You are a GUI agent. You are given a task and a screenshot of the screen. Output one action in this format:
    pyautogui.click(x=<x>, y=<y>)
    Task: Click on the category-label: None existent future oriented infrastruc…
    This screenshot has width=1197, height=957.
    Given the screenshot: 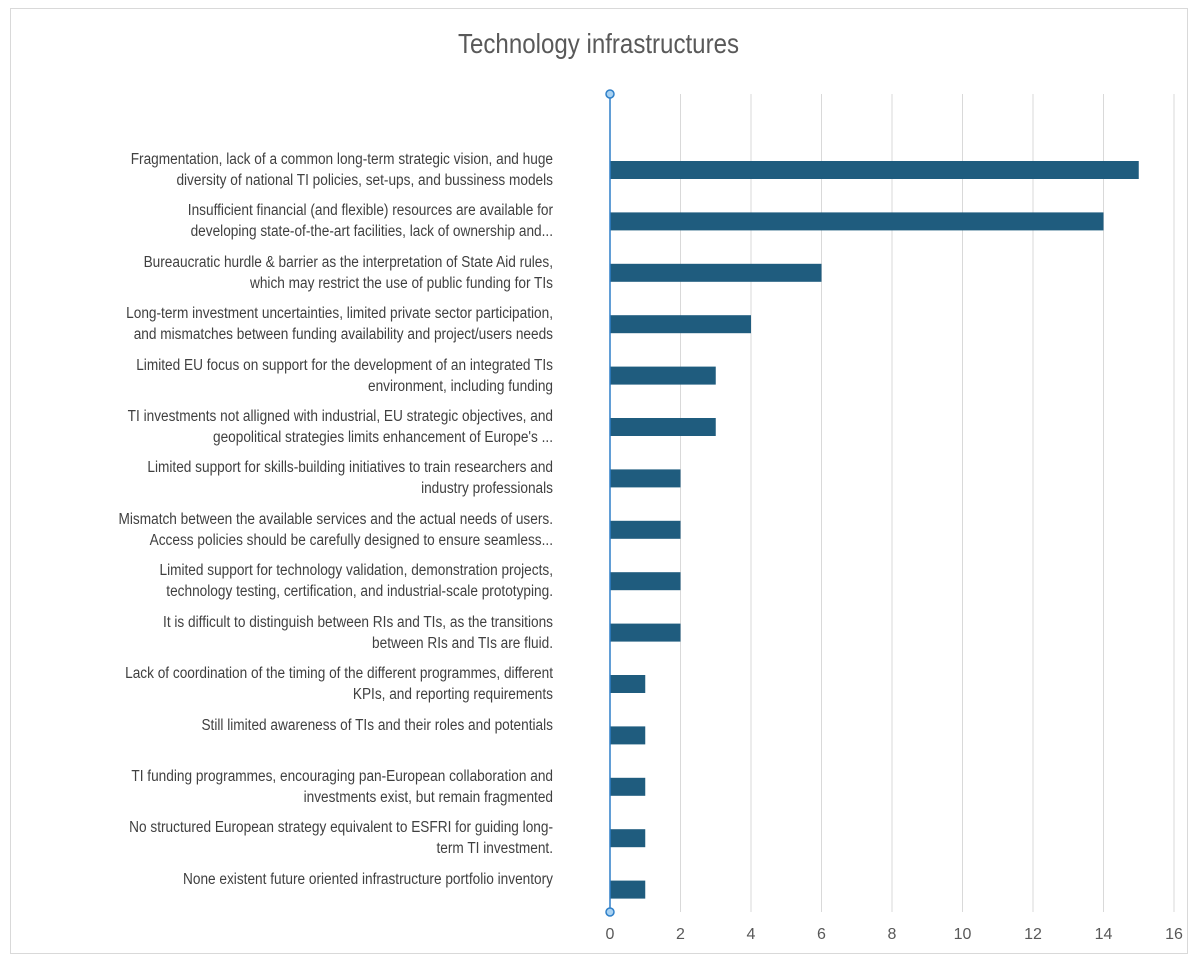 What is the action you would take?
    pyautogui.click(x=306, y=879)
    